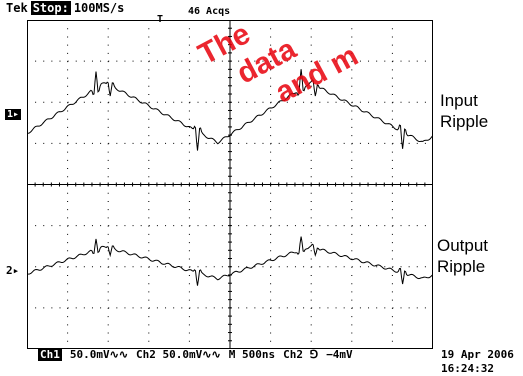 This screenshot has height=376, width=523. I want to click on status-bar: Tek Stop: 100MS/s, so click(66, 8).